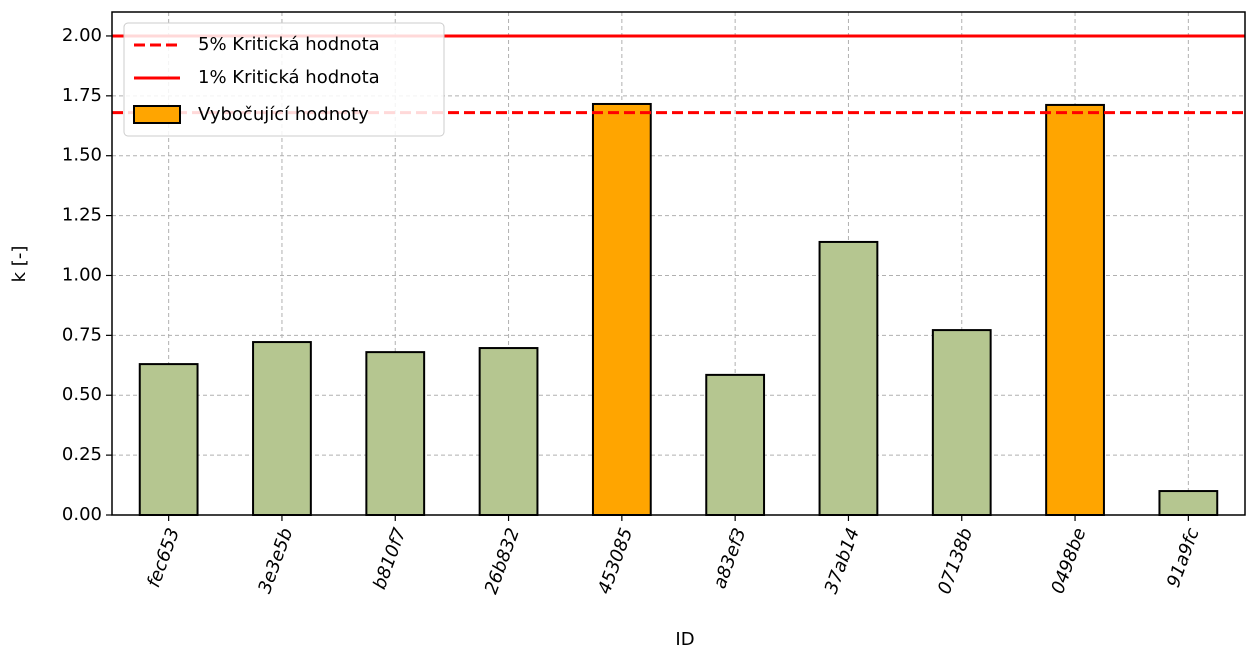 Image resolution: width=1246 pixels, height=655 pixels. Describe the element at coordinates (163, 557) in the screenshot. I see `x-tick-label: fec653` at that location.